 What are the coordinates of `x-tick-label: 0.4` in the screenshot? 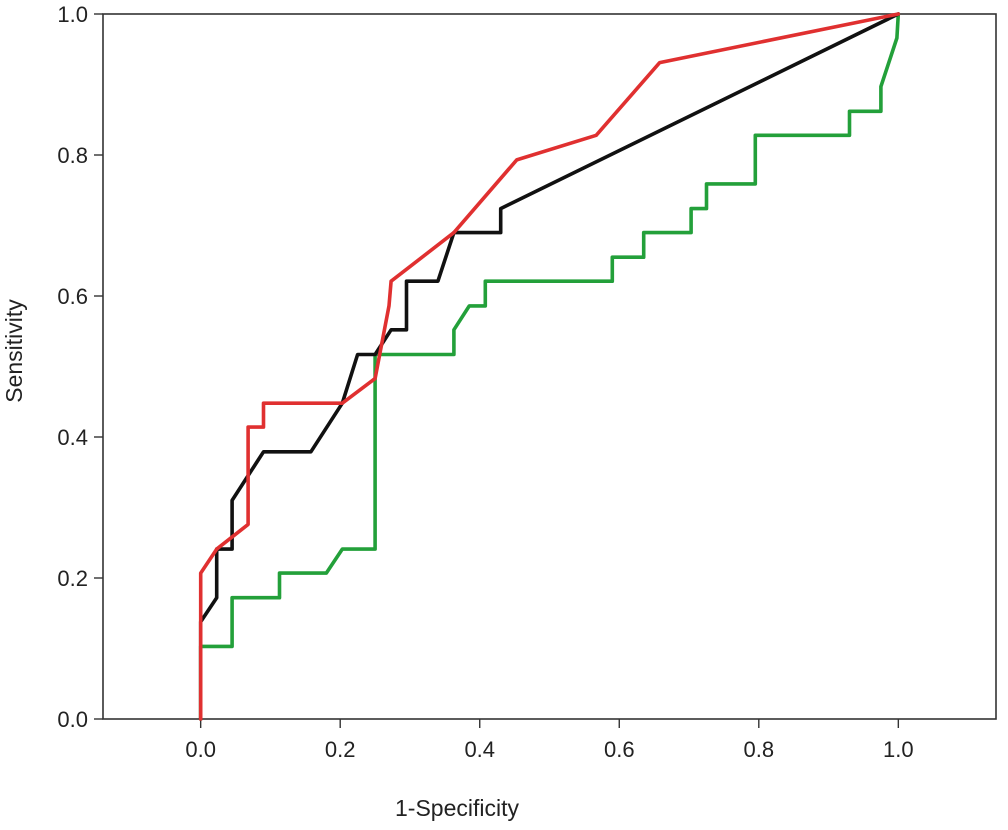 It's located at (479, 749).